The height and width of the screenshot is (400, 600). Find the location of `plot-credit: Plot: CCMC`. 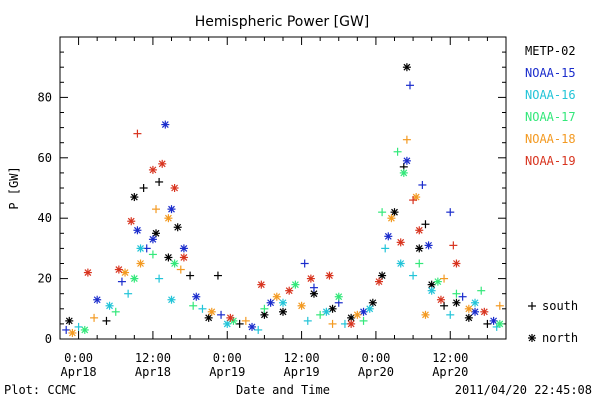

plot-credit: Plot: CCMC is located at coordinates (40, 390).